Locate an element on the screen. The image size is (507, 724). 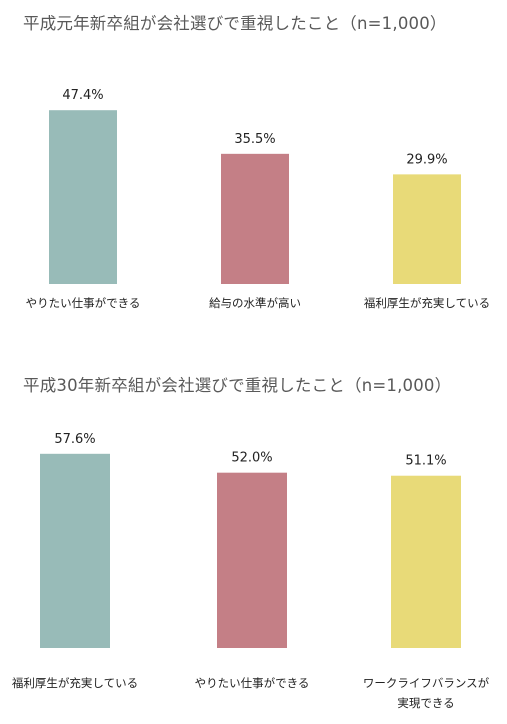
data-label: 29.9% is located at coordinates (426, 159).